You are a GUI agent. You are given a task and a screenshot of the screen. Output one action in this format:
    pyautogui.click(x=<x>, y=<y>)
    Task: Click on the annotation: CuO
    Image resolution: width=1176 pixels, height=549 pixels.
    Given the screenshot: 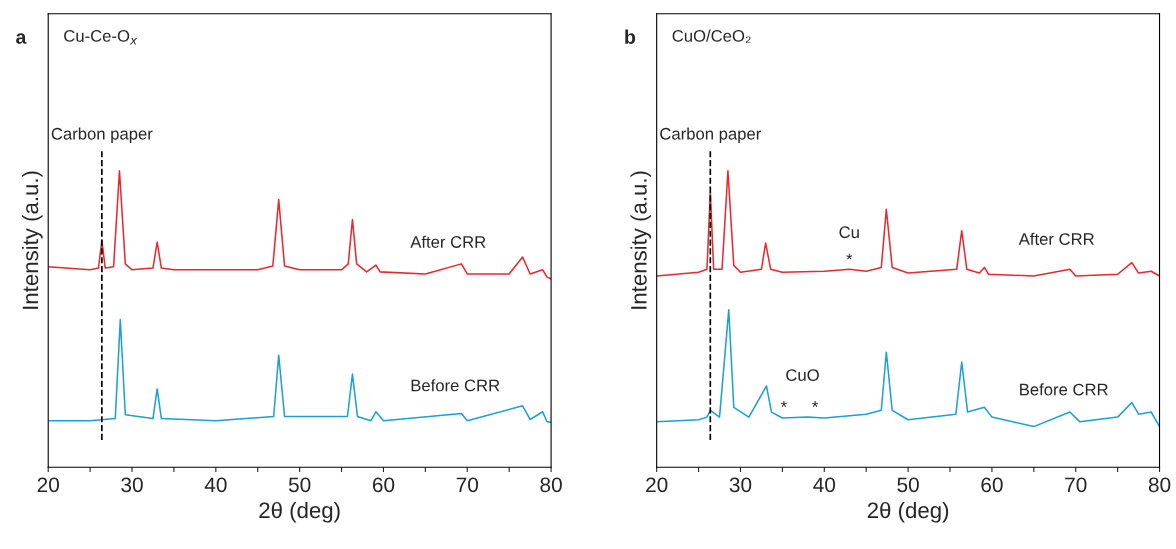 What is the action you would take?
    pyautogui.click(x=802, y=375)
    